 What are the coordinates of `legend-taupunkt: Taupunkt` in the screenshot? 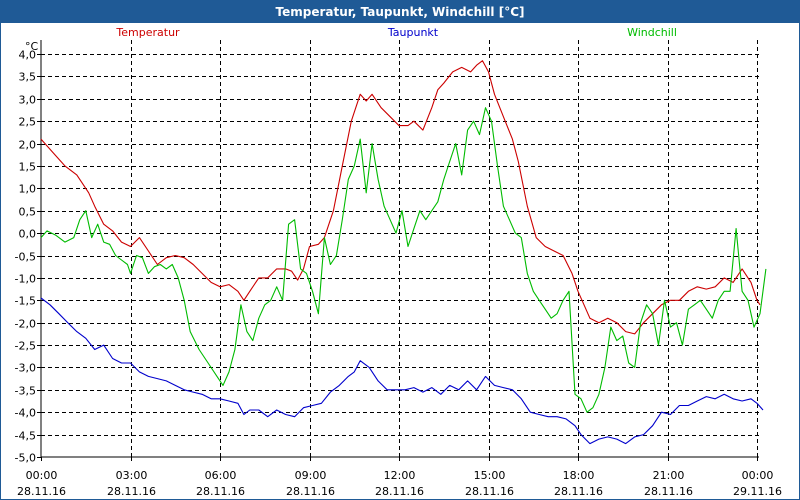 It's located at (413, 32).